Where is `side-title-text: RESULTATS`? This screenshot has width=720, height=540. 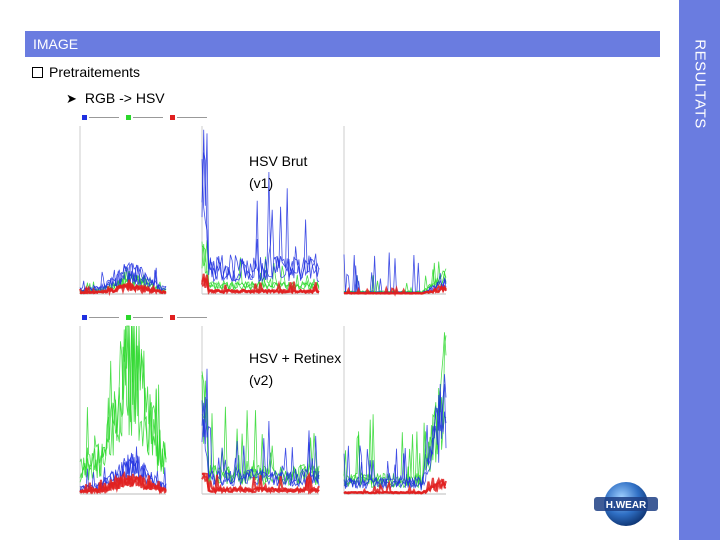
side-title-text: RESULTATS is located at coordinates (699, 84).